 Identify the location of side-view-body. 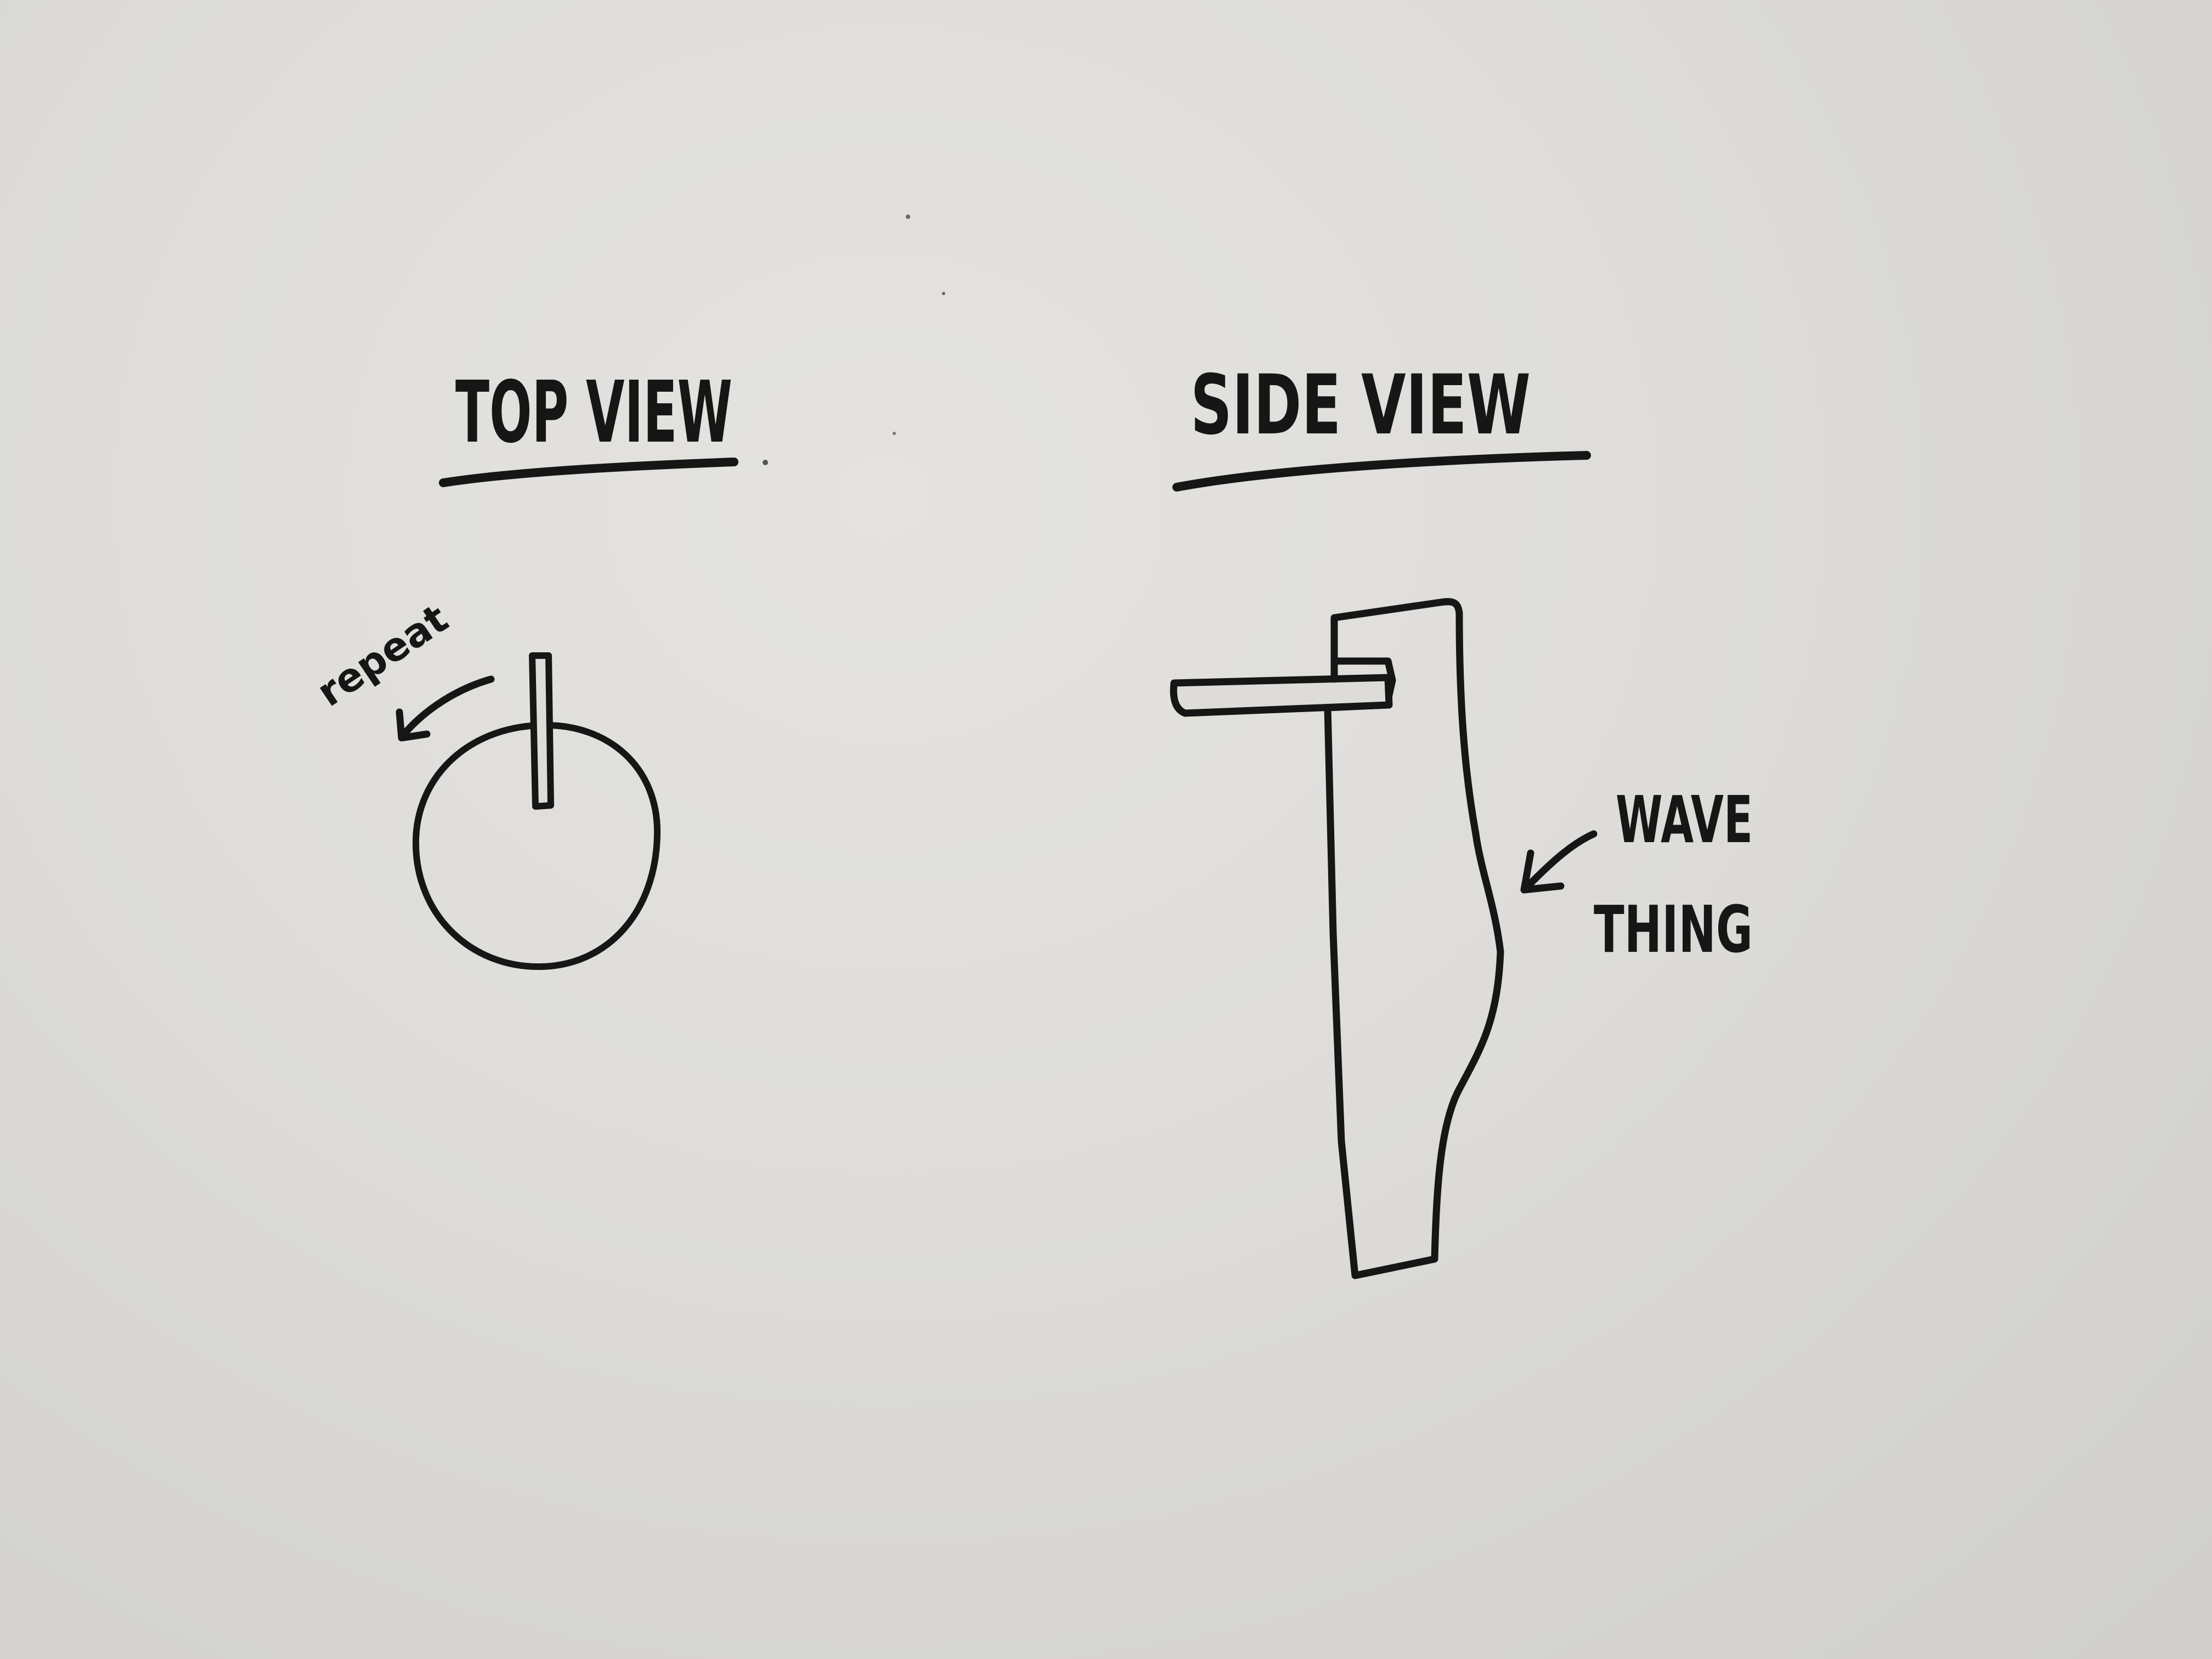
(1414, 938).